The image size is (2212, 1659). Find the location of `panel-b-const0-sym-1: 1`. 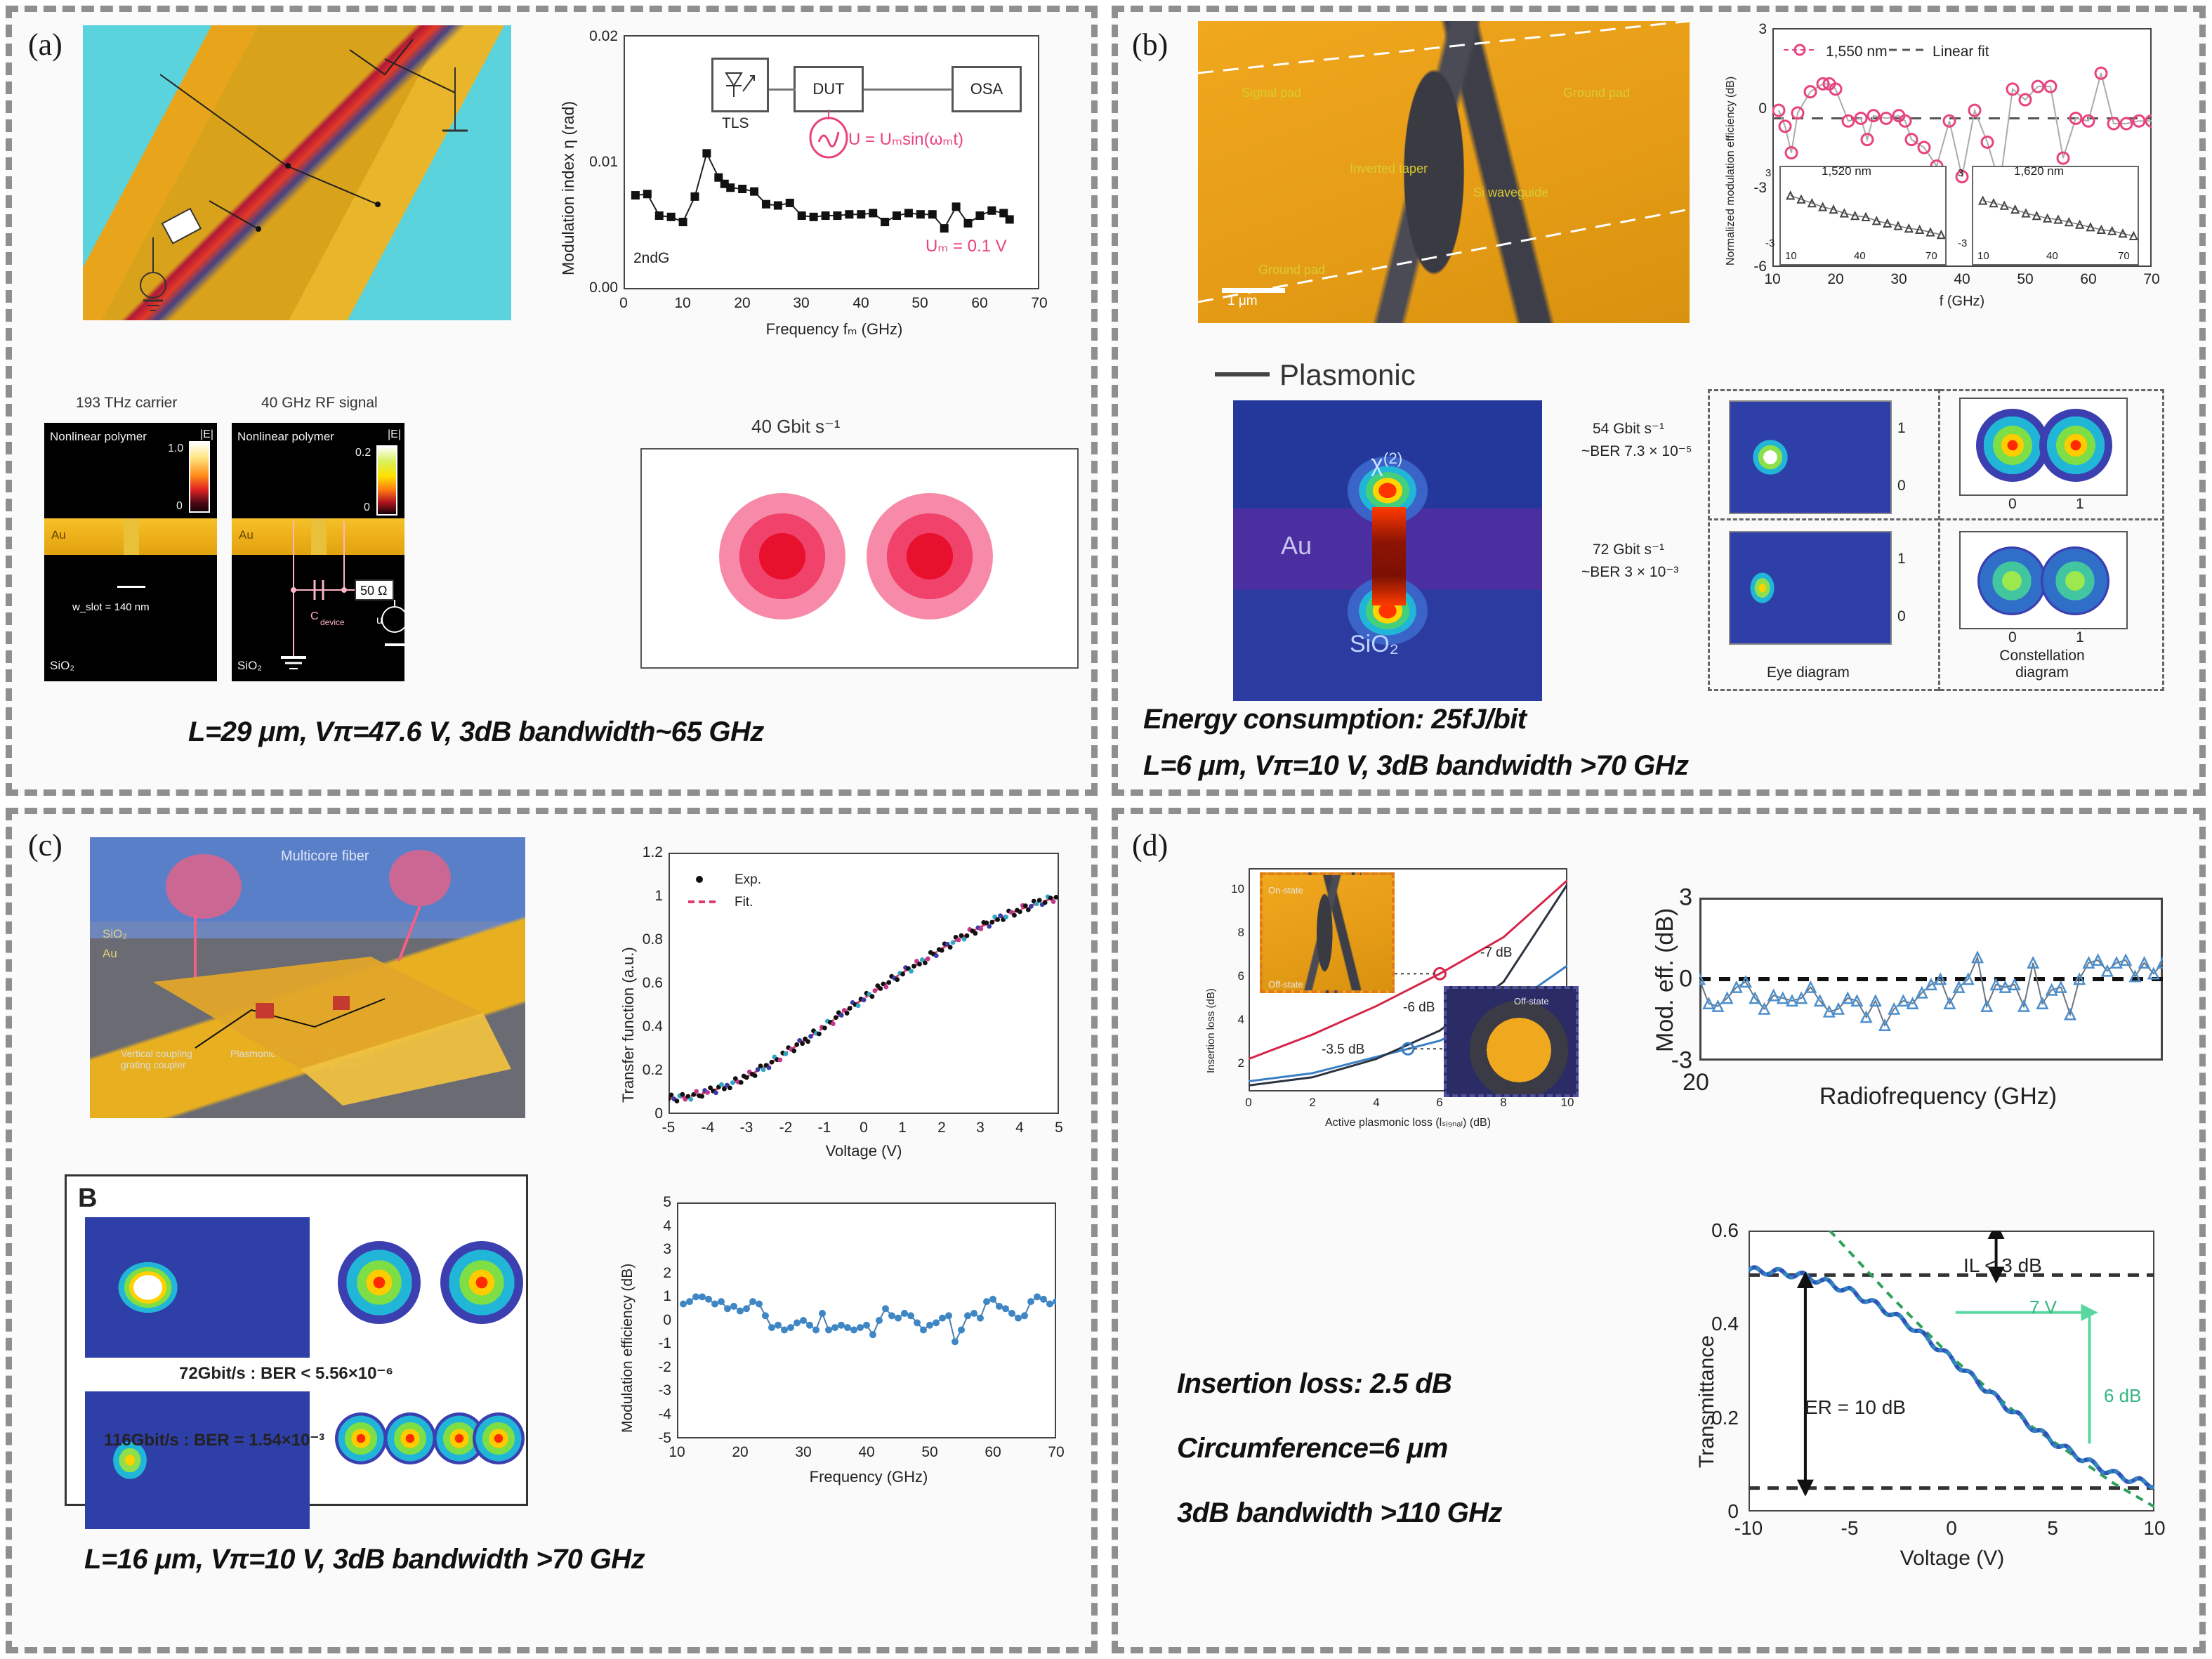

panel-b-const0-sym-1: 1 is located at coordinates (2080, 504).